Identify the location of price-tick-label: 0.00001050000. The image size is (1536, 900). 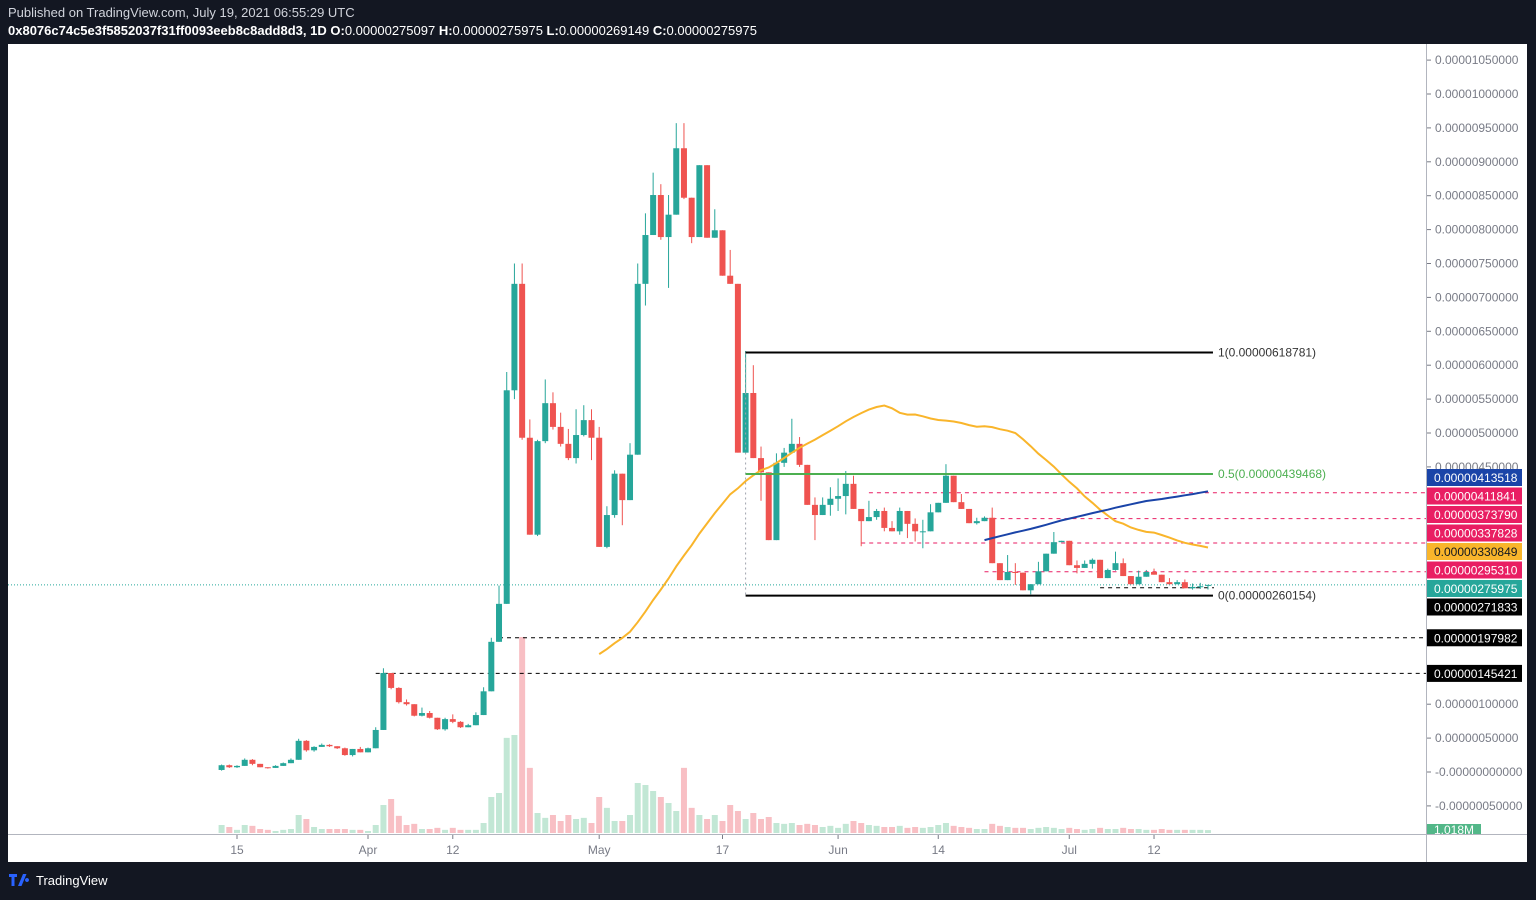
(1477, 60).